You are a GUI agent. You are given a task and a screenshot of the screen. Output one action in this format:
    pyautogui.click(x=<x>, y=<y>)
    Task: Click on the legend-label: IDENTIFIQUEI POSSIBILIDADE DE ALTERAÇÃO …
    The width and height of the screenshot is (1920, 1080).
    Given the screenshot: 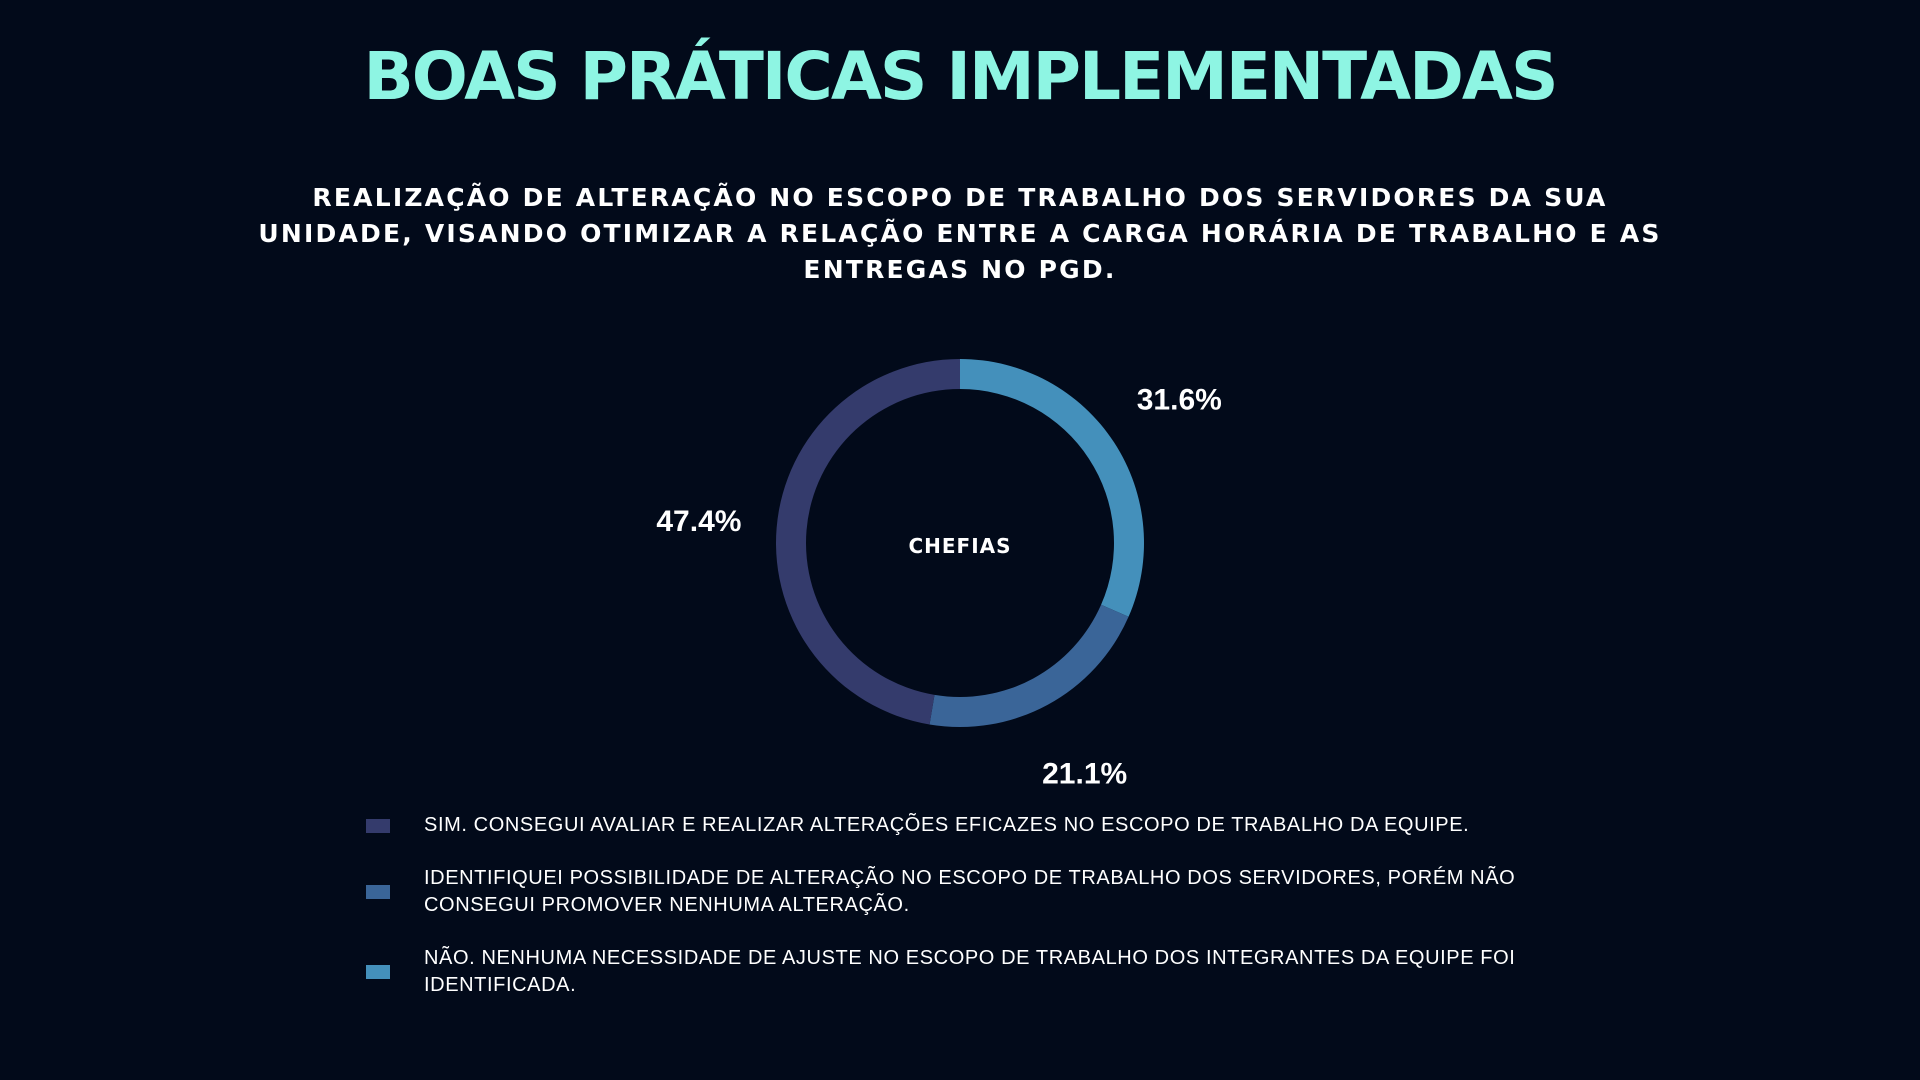 What is the action you would take?
    pyautogui.click(x=970, y=891)
    